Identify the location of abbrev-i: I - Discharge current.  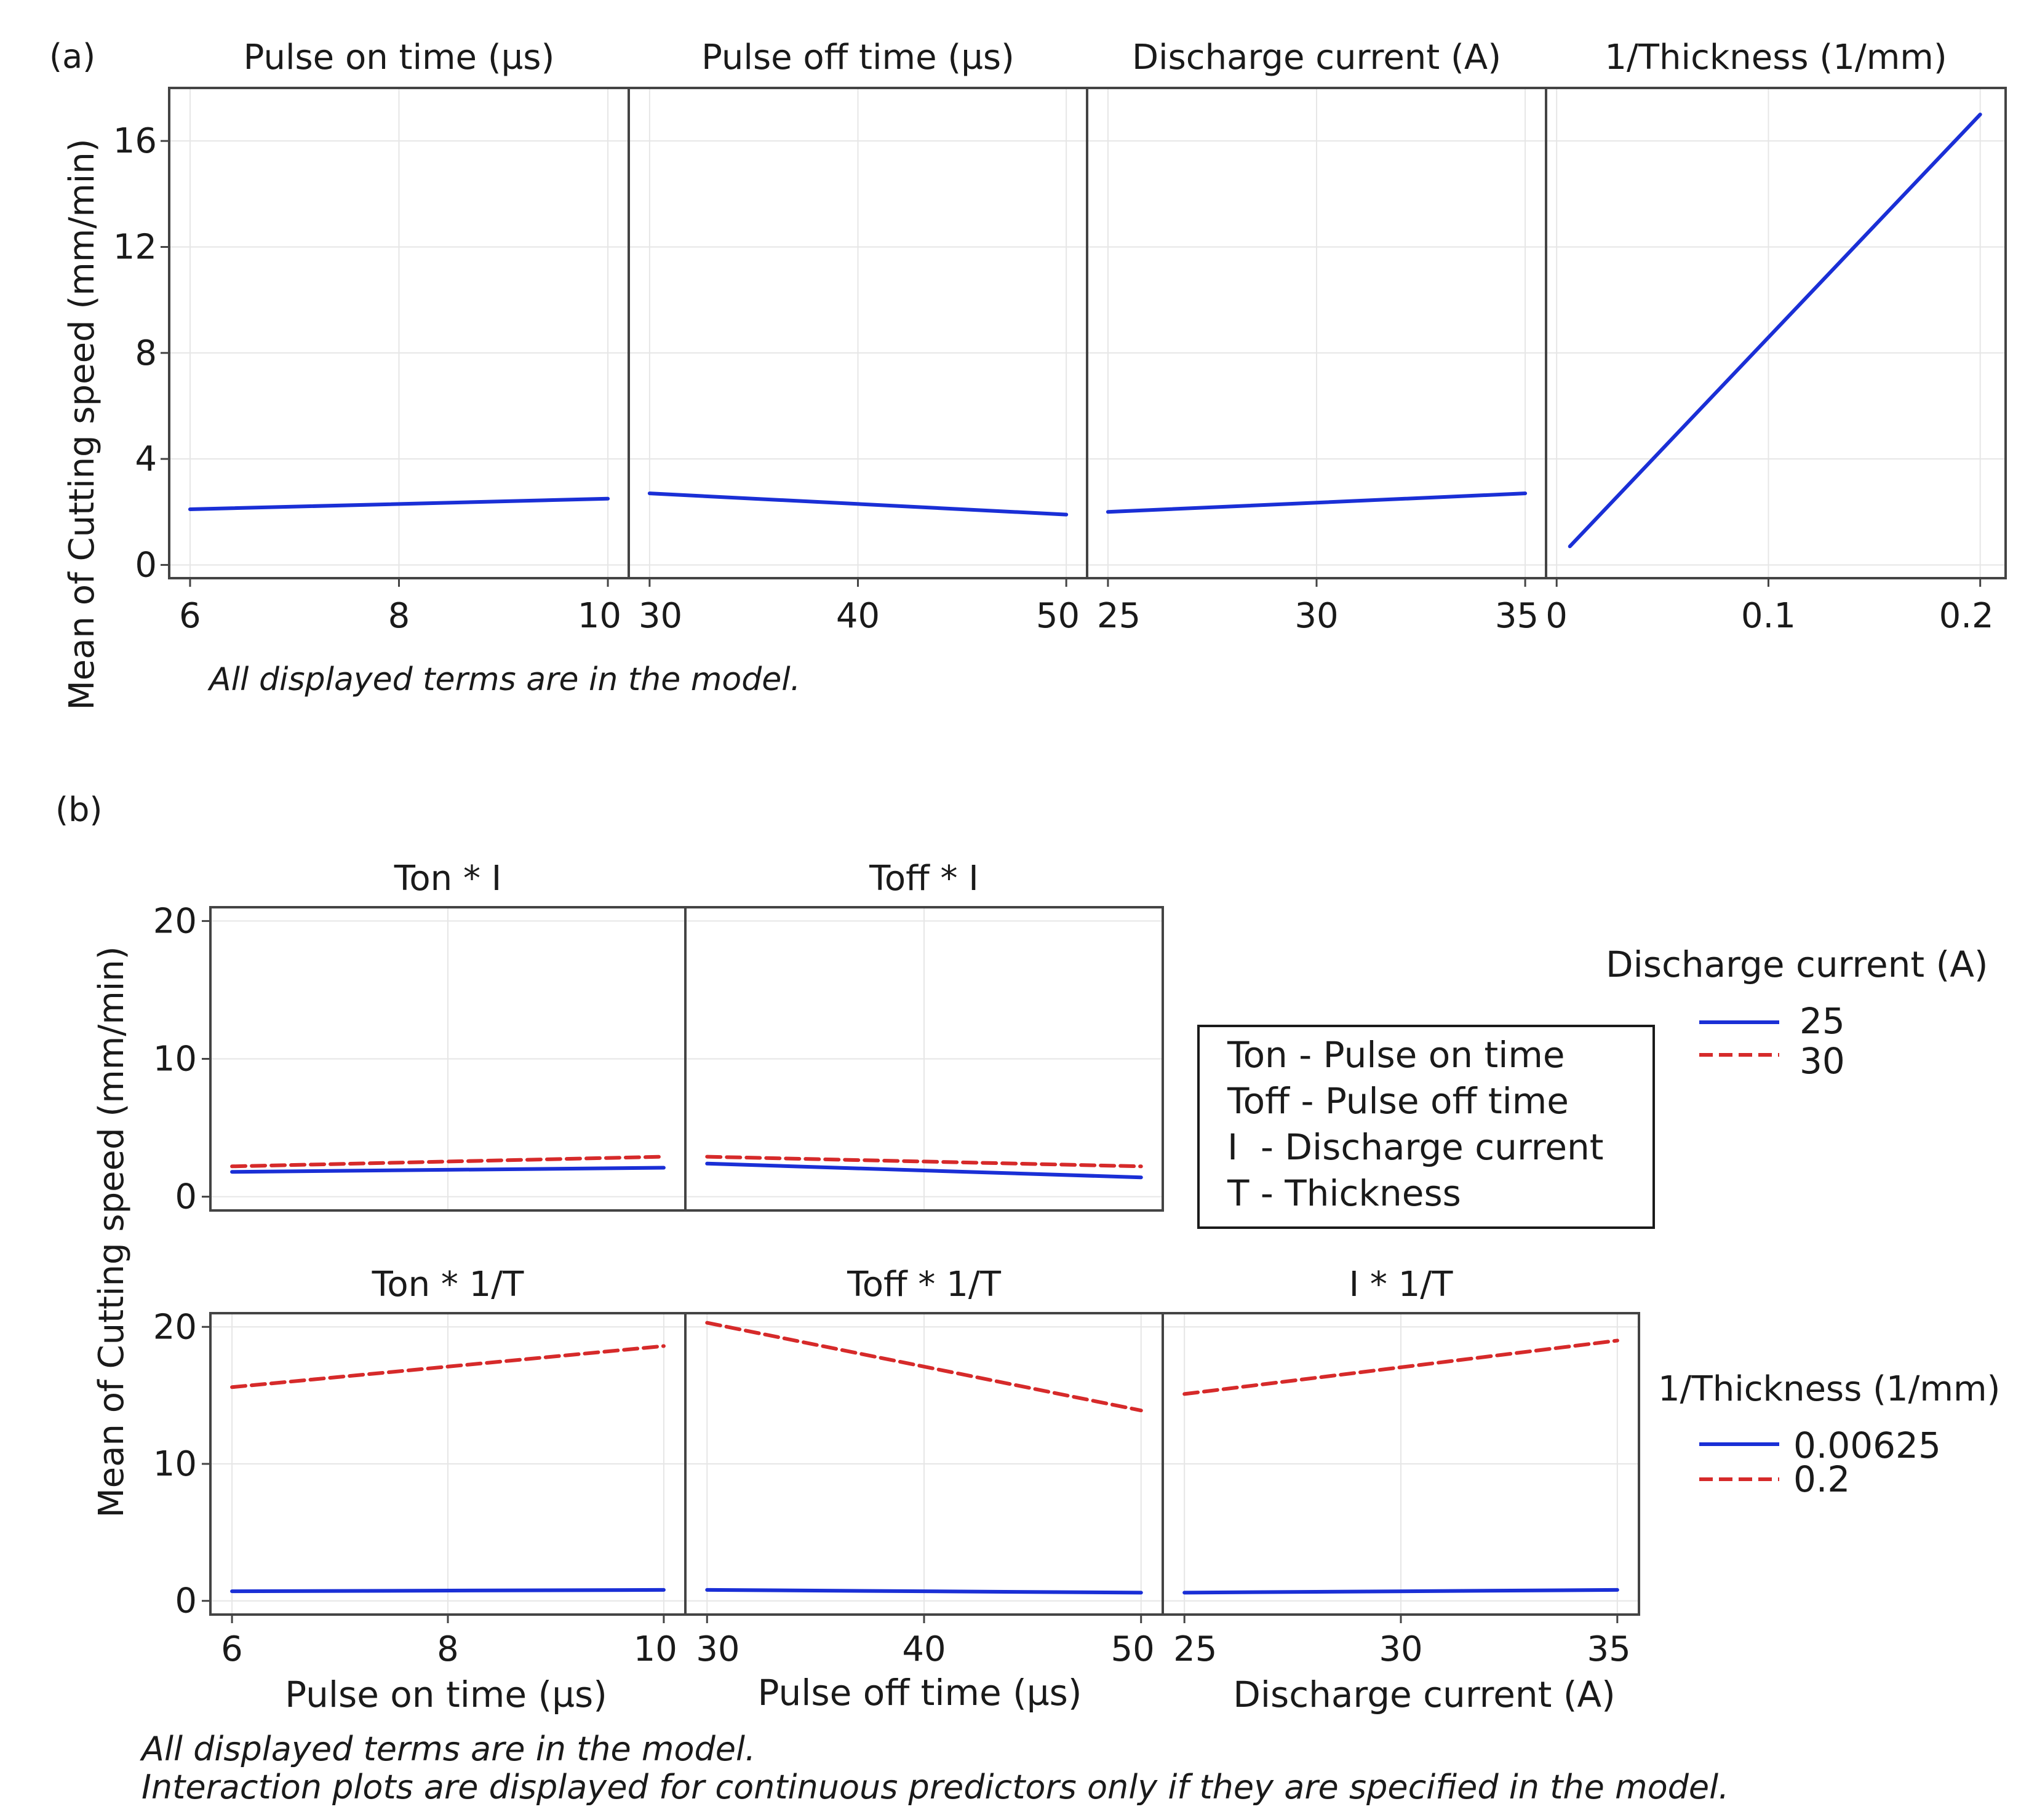
(1415, 1147).